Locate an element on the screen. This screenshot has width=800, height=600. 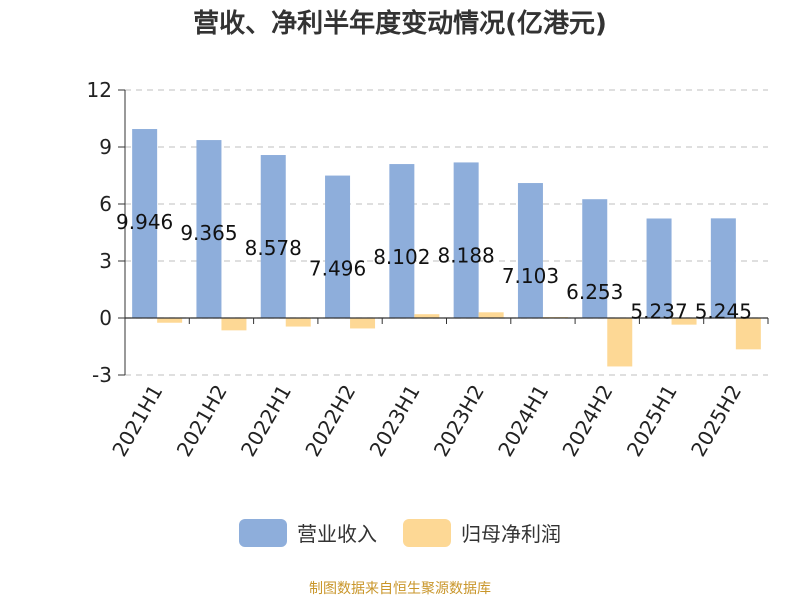
legend-swatch-profit is located at coordinates (427, 532).